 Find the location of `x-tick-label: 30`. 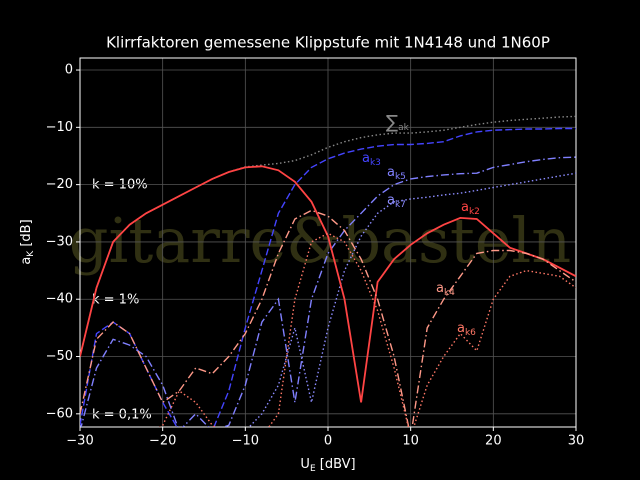

x-tick-label: 30 is located at coordinates (576, 441).